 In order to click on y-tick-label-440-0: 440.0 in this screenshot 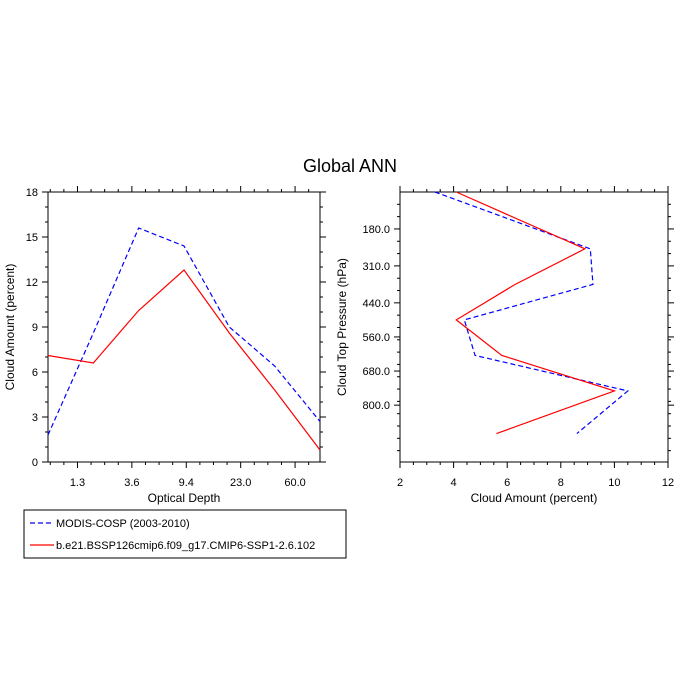, I will do `click(376, 304)`.